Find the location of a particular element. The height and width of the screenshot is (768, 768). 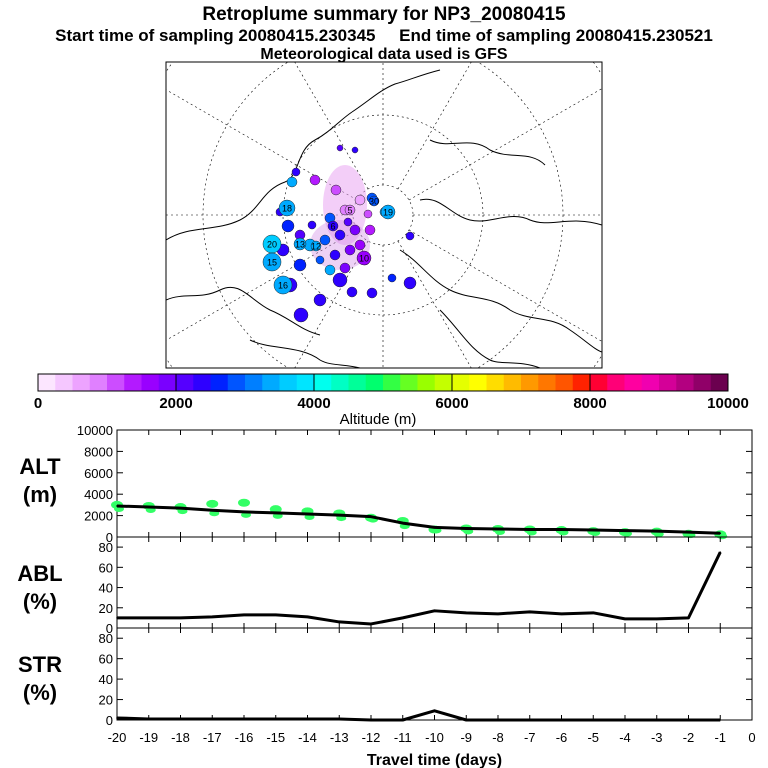

day-label: 10 is located at coordinates (364, 259).